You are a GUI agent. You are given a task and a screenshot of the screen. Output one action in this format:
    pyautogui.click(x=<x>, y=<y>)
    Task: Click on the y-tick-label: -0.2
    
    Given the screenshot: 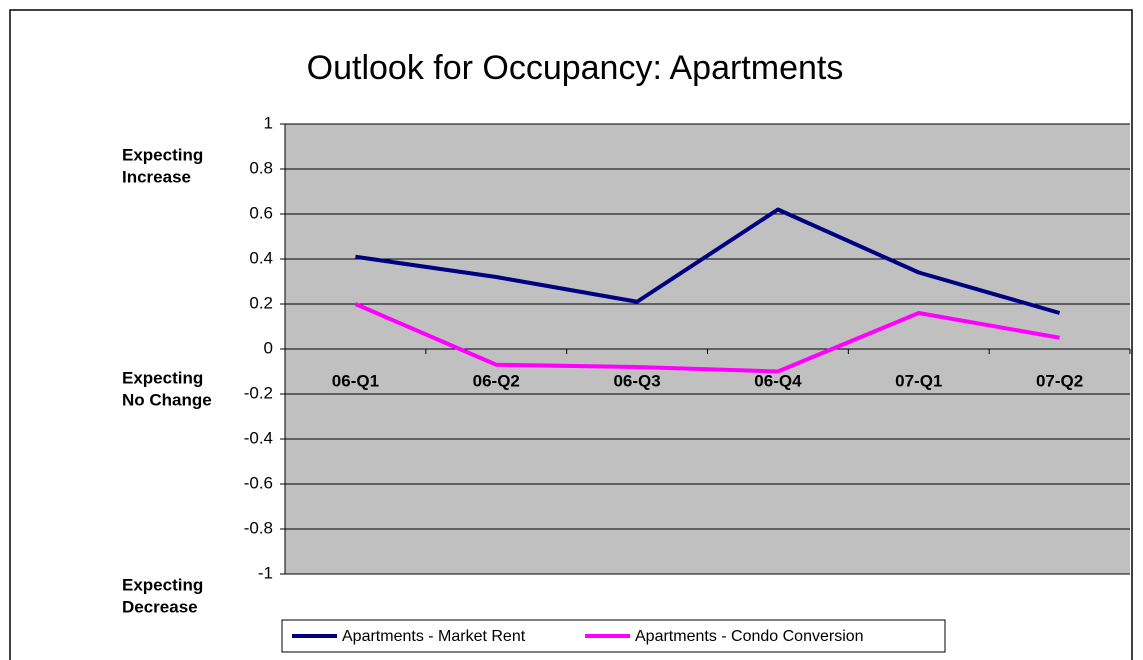 What is the action you would take?
    pyautogui.click(x=258, y=392)
    